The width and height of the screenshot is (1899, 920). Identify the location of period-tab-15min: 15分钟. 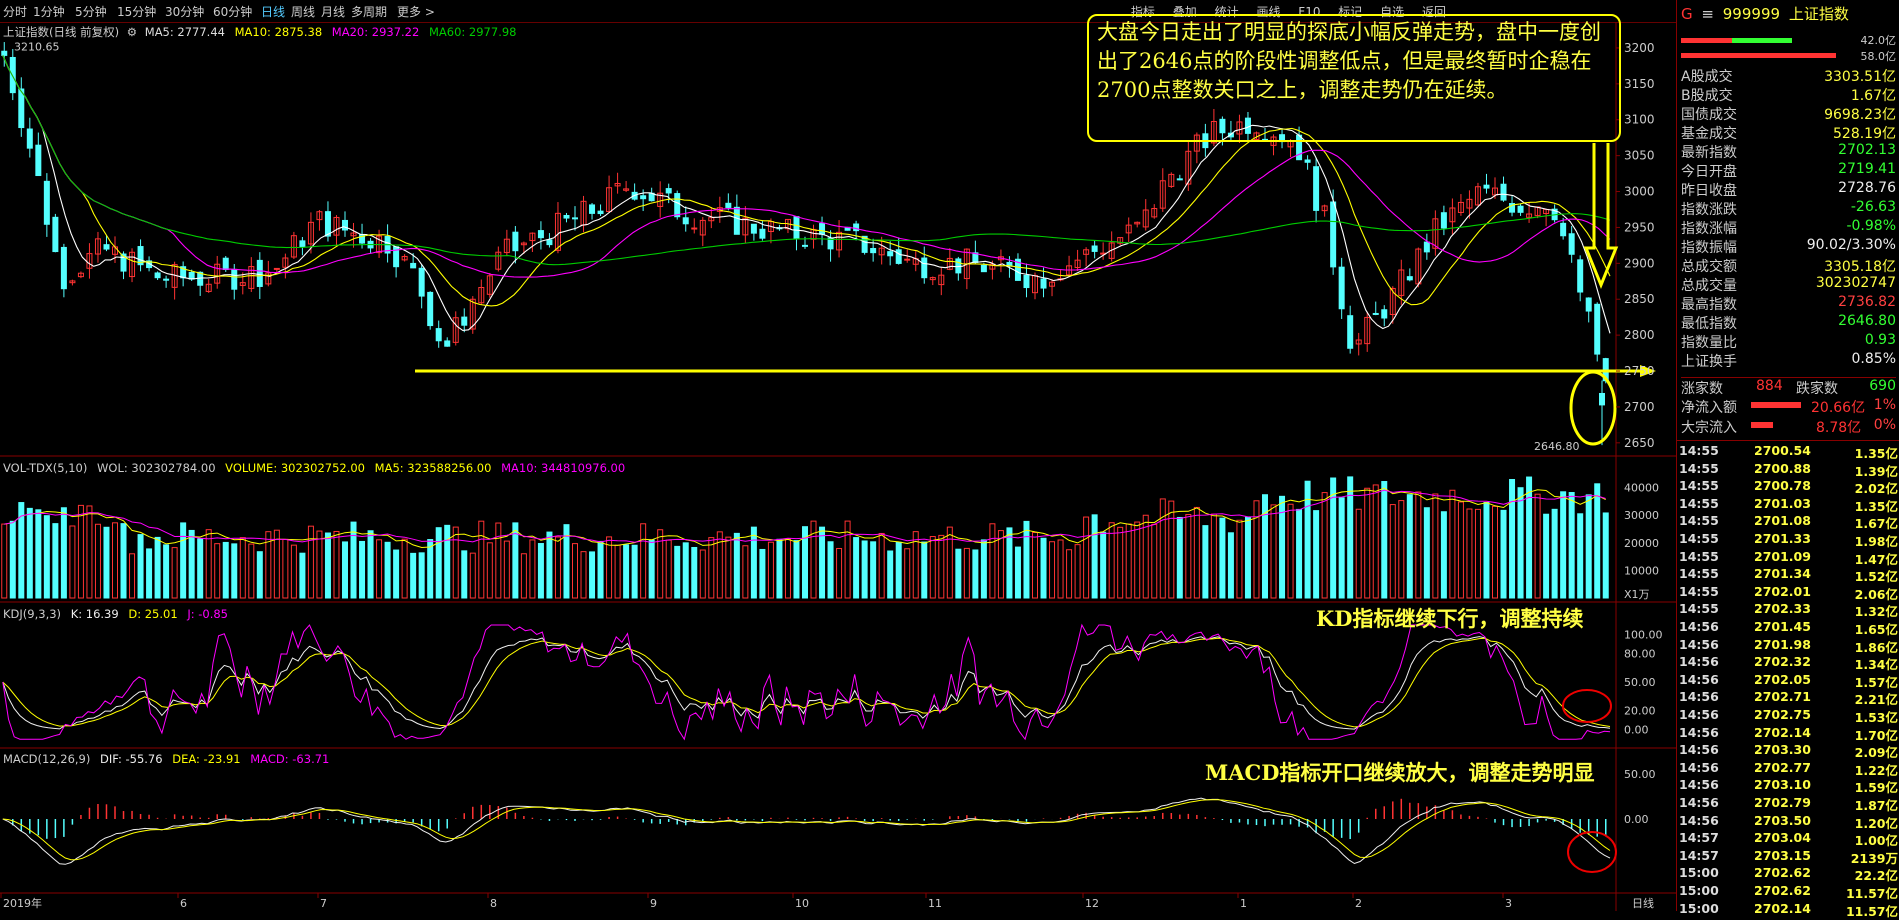
(137, 12).